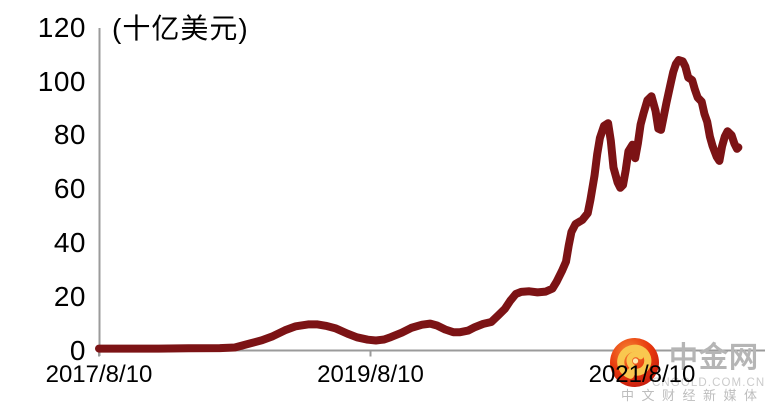 This screenshot has height=415, width=765. Describe the element at coordinates (77, 350) in the screenshot. I see `y-tick-label: 0` at that location.